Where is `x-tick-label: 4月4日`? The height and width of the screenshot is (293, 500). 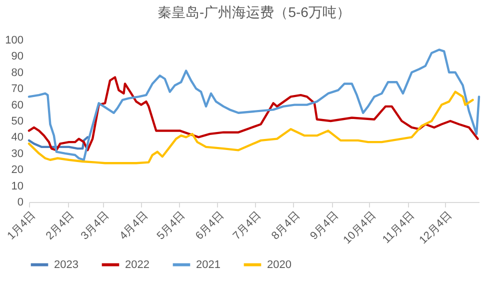
x-tick-label: 4月4日 is located at coordinates (133, 226).